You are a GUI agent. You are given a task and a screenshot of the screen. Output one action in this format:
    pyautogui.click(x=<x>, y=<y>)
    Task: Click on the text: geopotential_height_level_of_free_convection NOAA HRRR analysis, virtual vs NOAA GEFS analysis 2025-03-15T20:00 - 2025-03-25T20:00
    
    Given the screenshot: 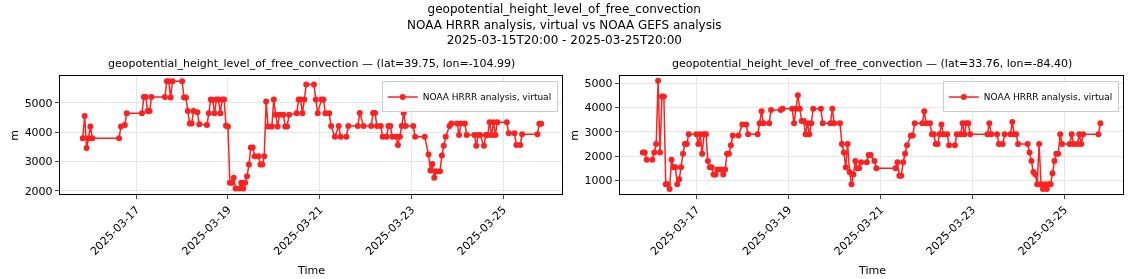 What is the action you would take?
    pyautogui.click(x=564, y=25)
    